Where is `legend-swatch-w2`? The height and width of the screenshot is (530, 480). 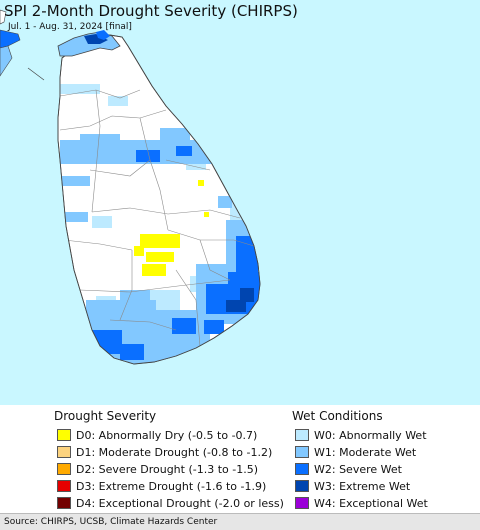 legend-swatch-w2 is located at coordinates (302, 469).